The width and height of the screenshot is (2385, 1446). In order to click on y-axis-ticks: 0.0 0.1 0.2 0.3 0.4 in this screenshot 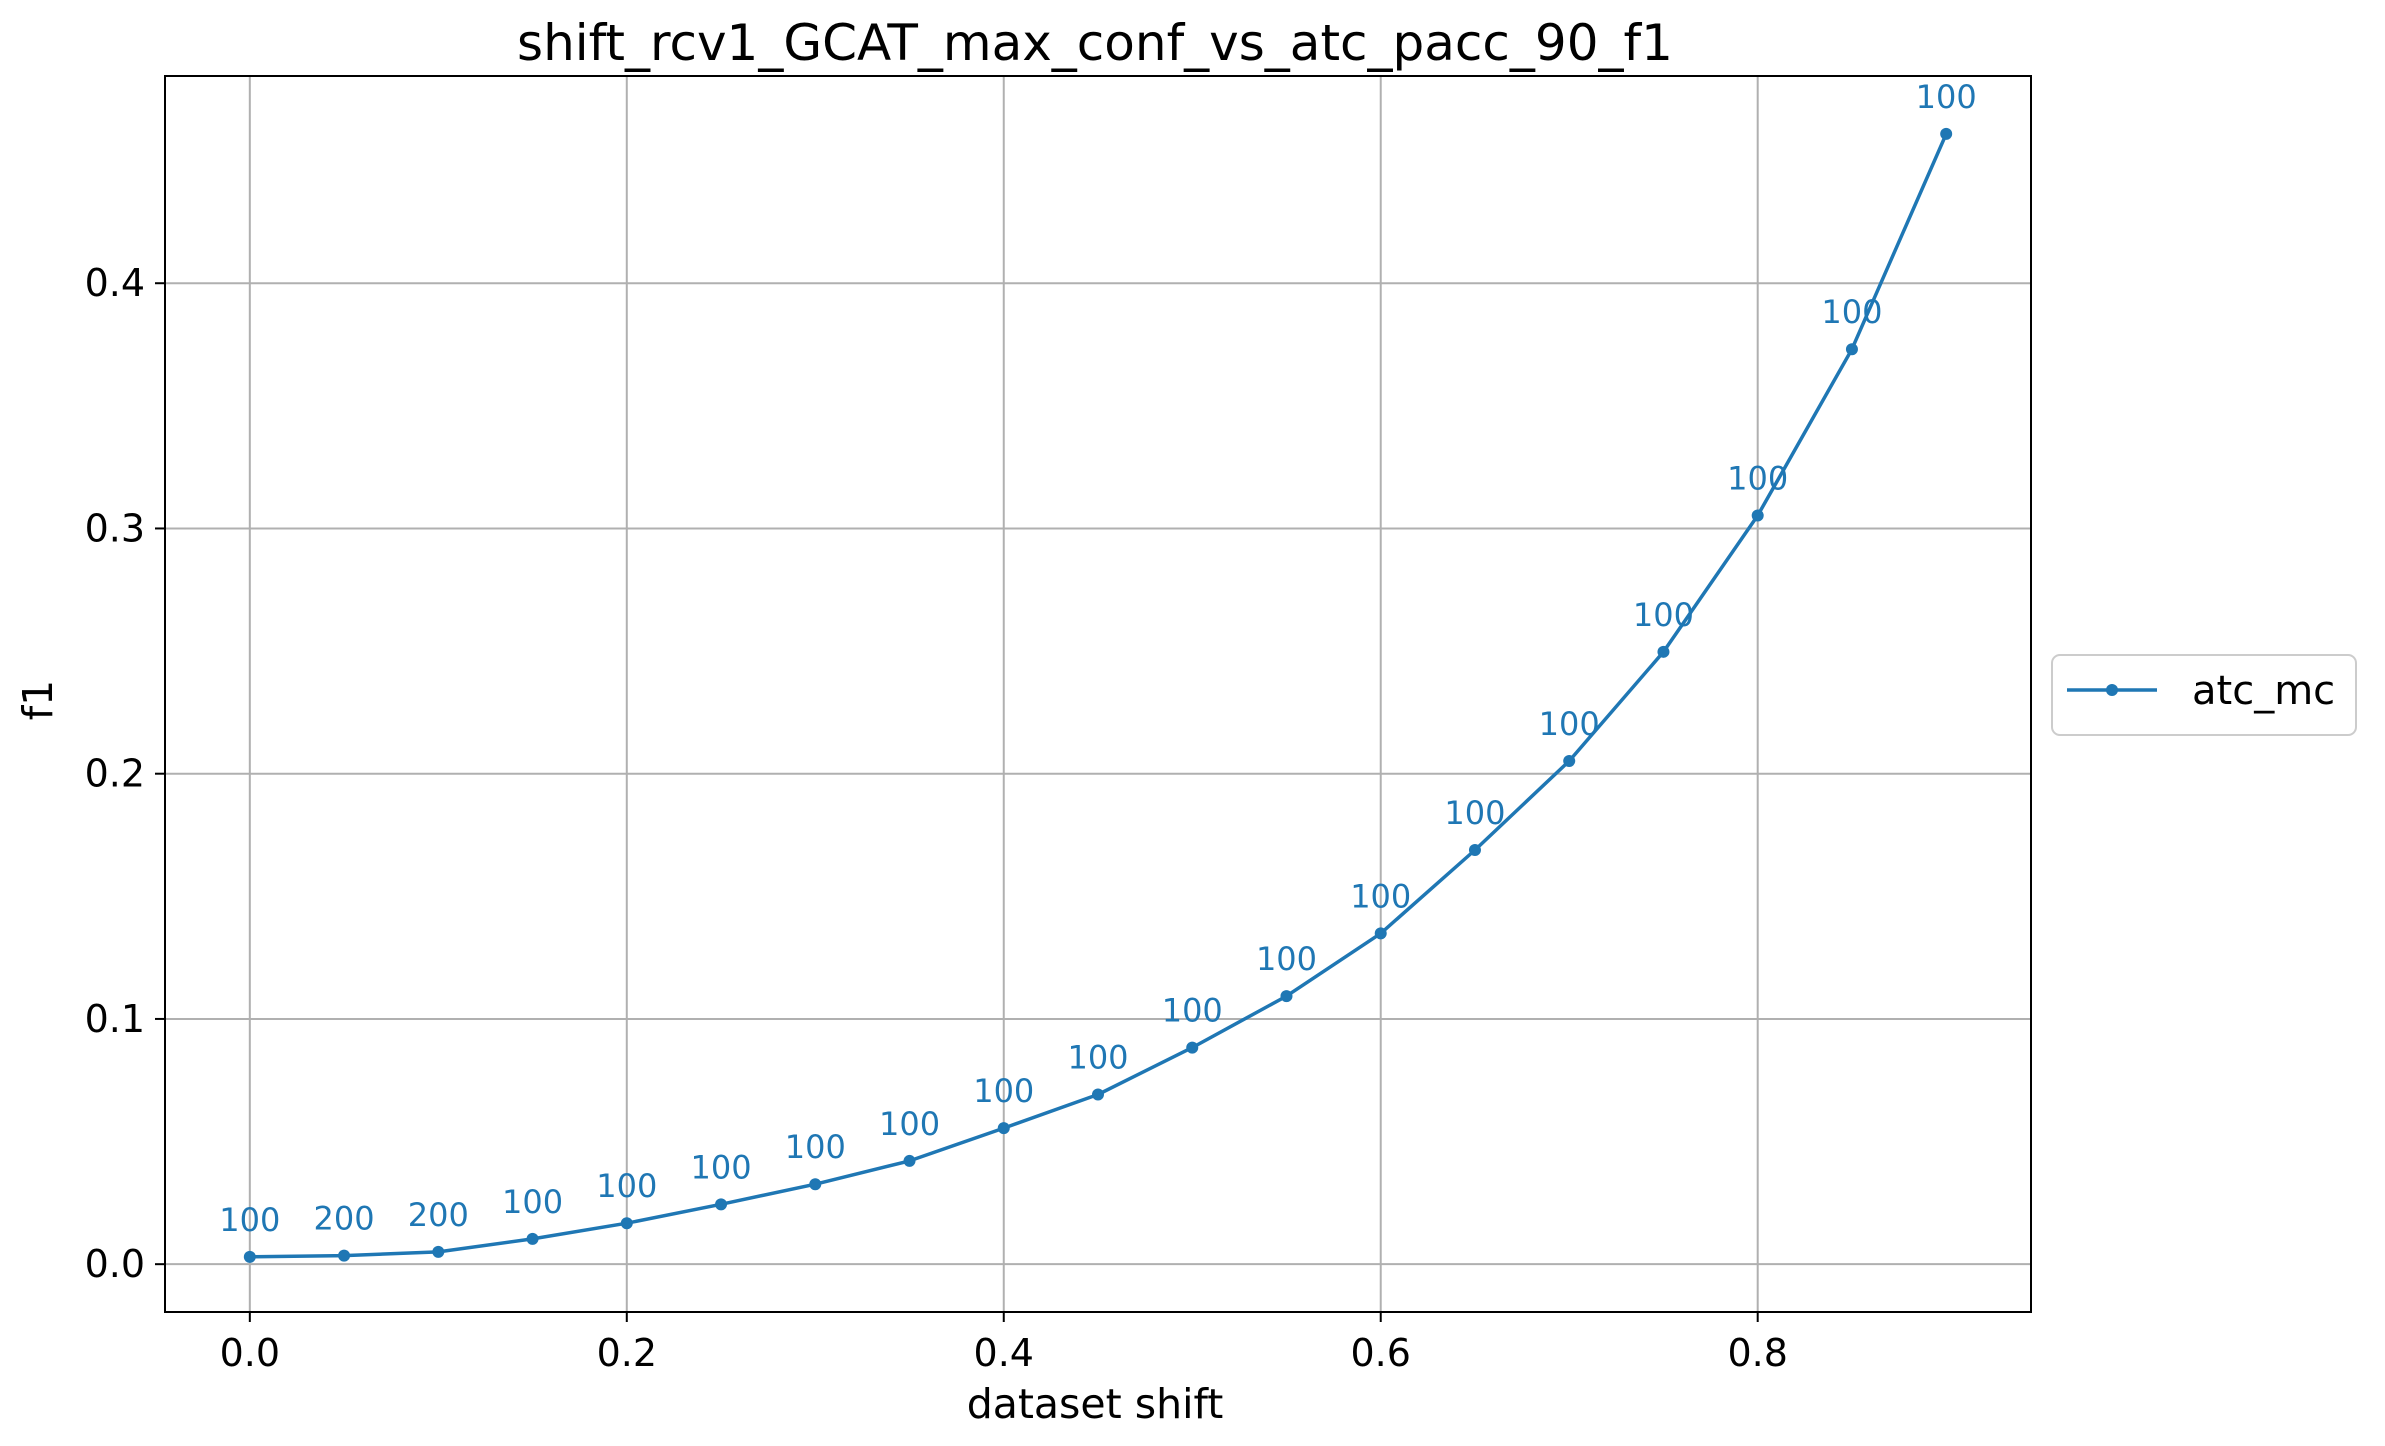, I will do `click(125, 773)`.